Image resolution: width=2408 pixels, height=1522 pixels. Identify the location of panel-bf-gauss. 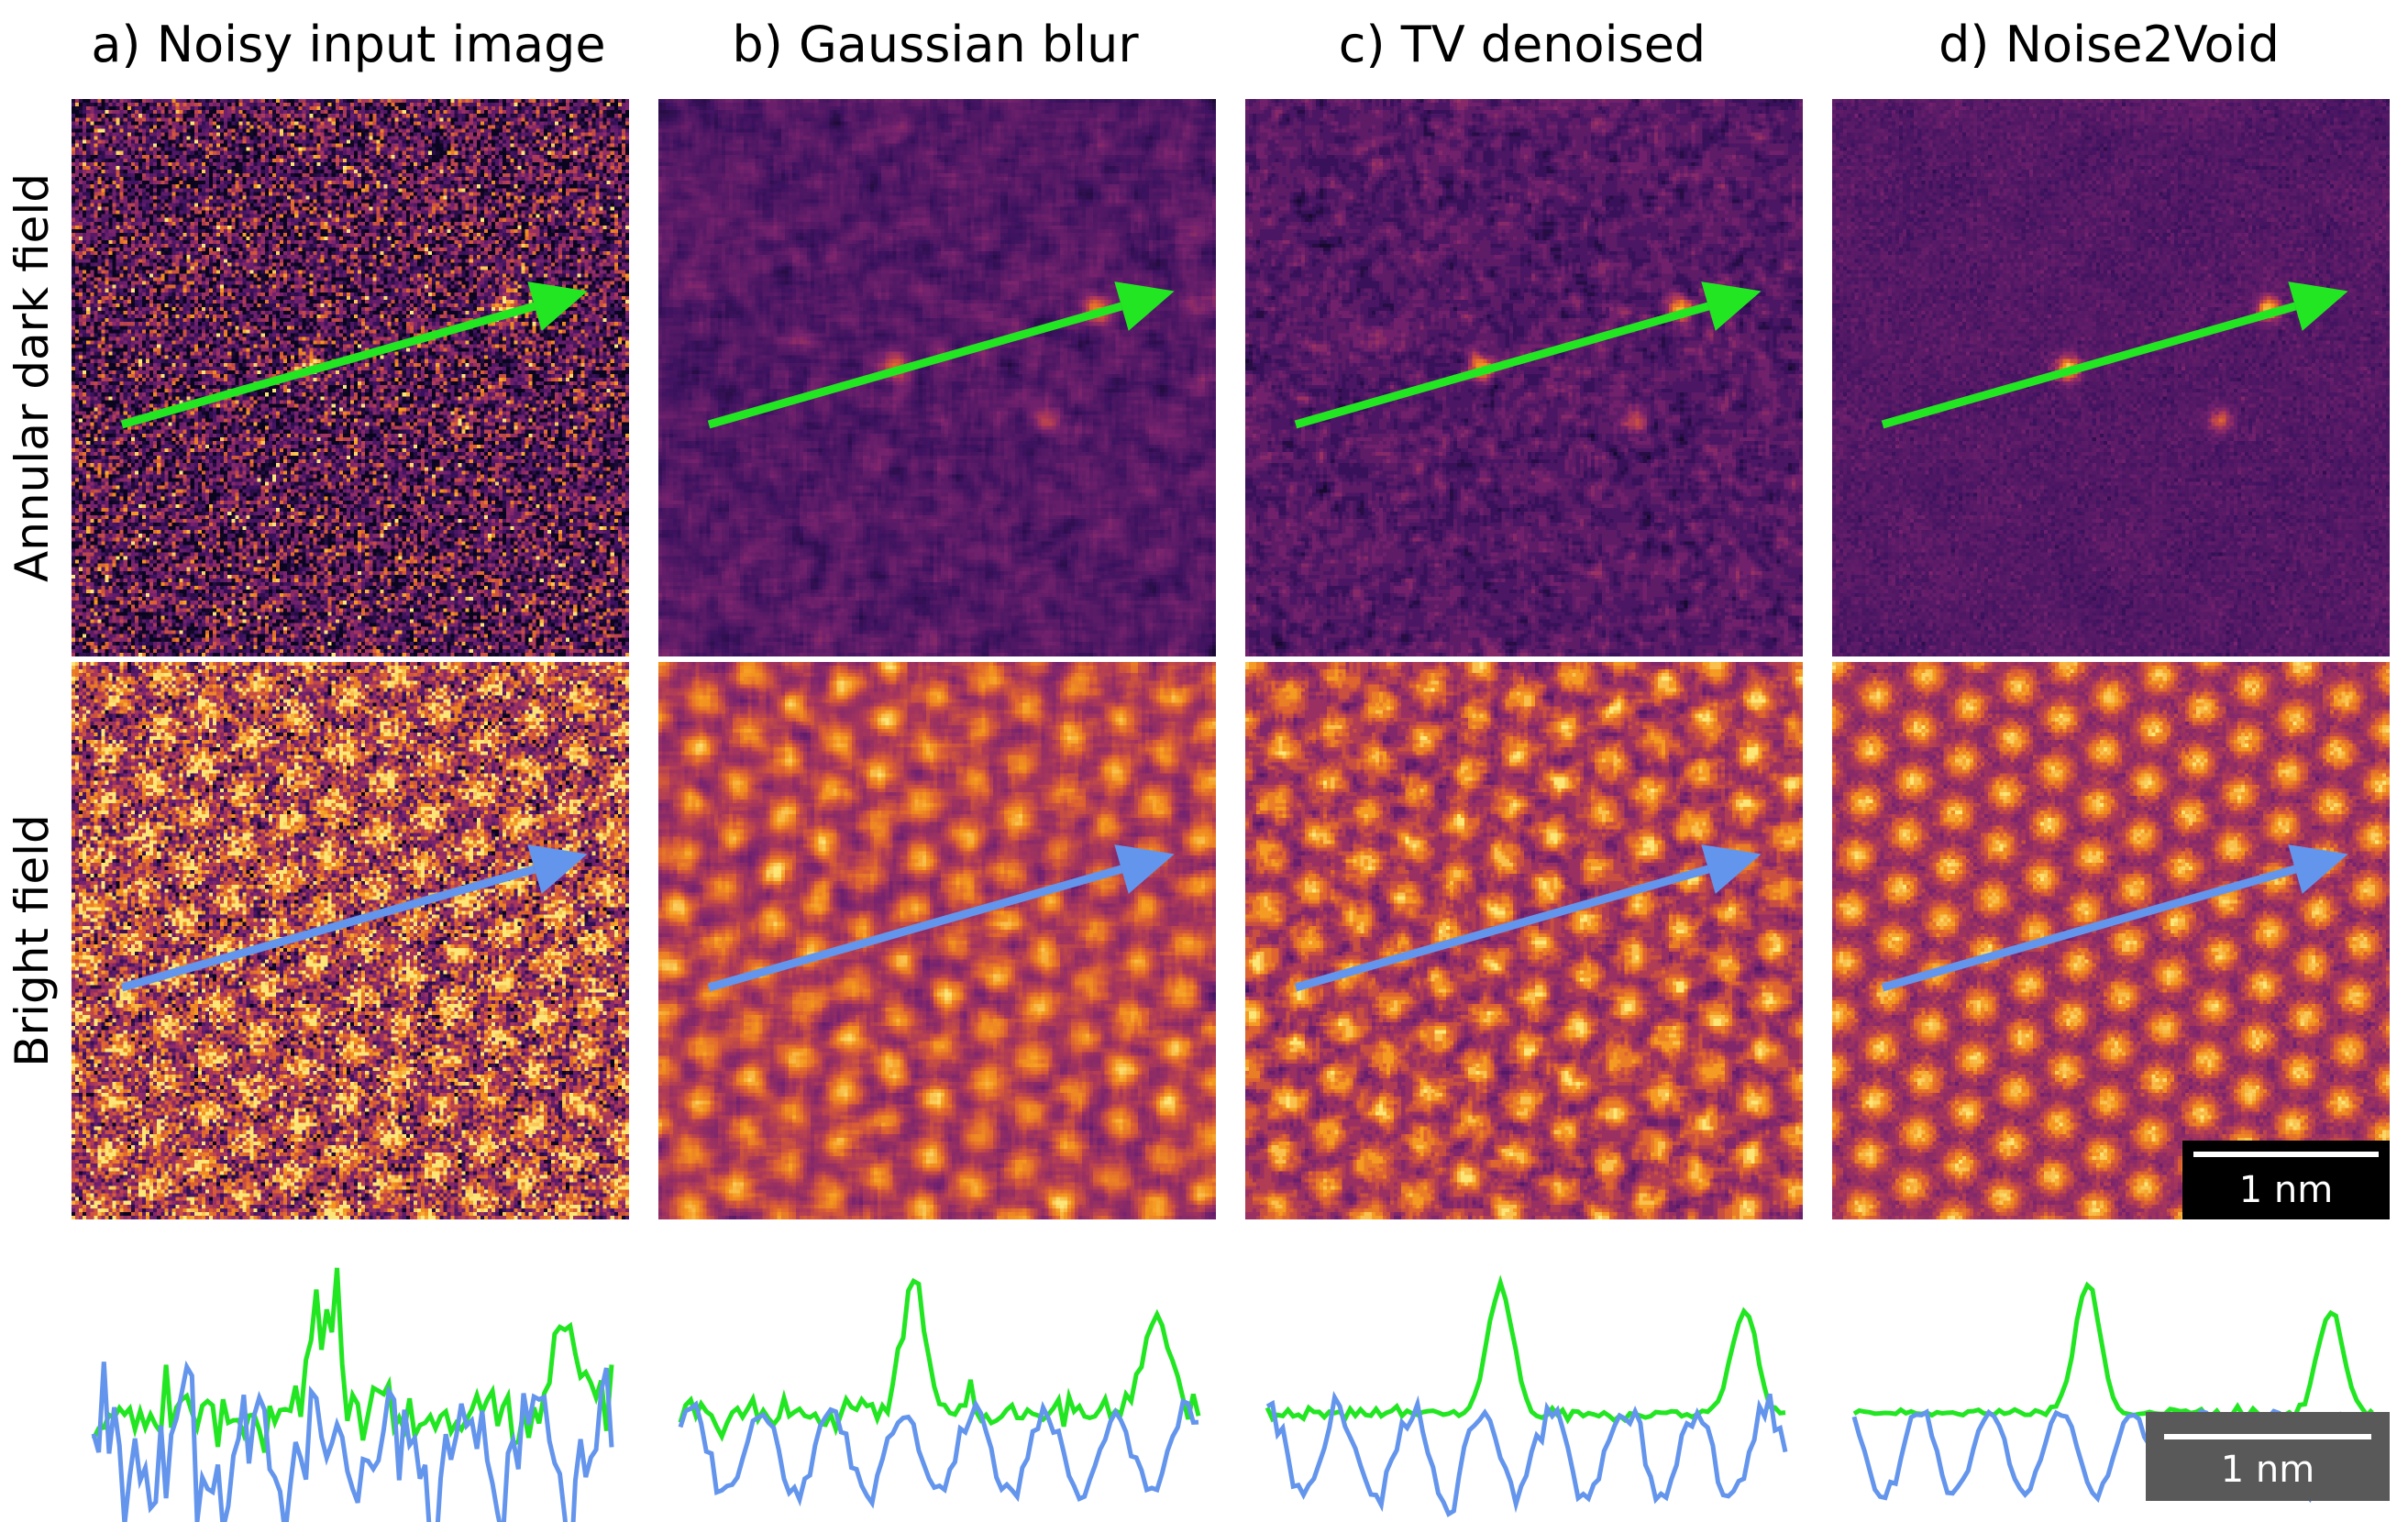
(937, 940).